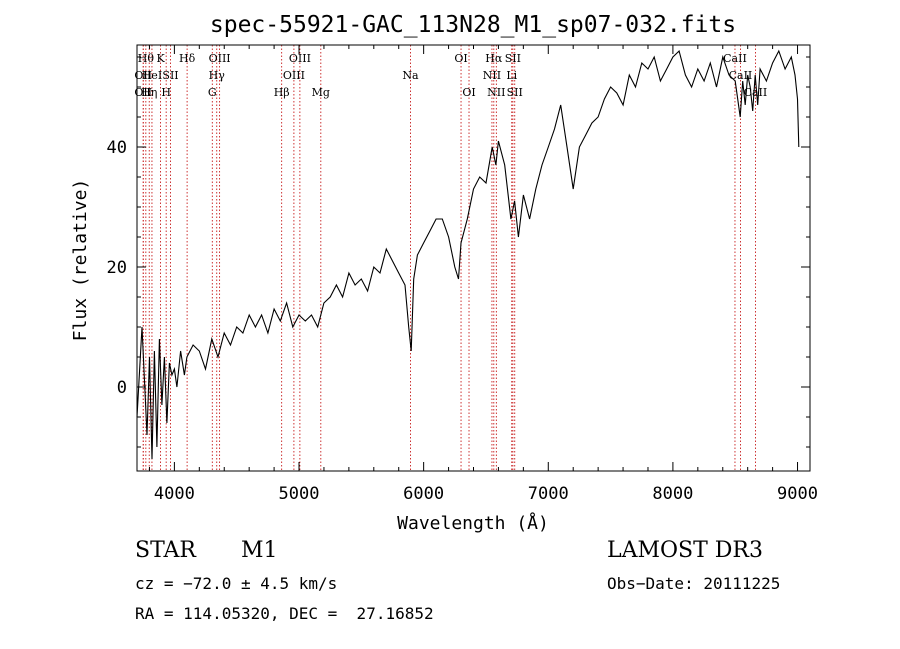  I want to click on line-label-24: SII, so click(515, 92).